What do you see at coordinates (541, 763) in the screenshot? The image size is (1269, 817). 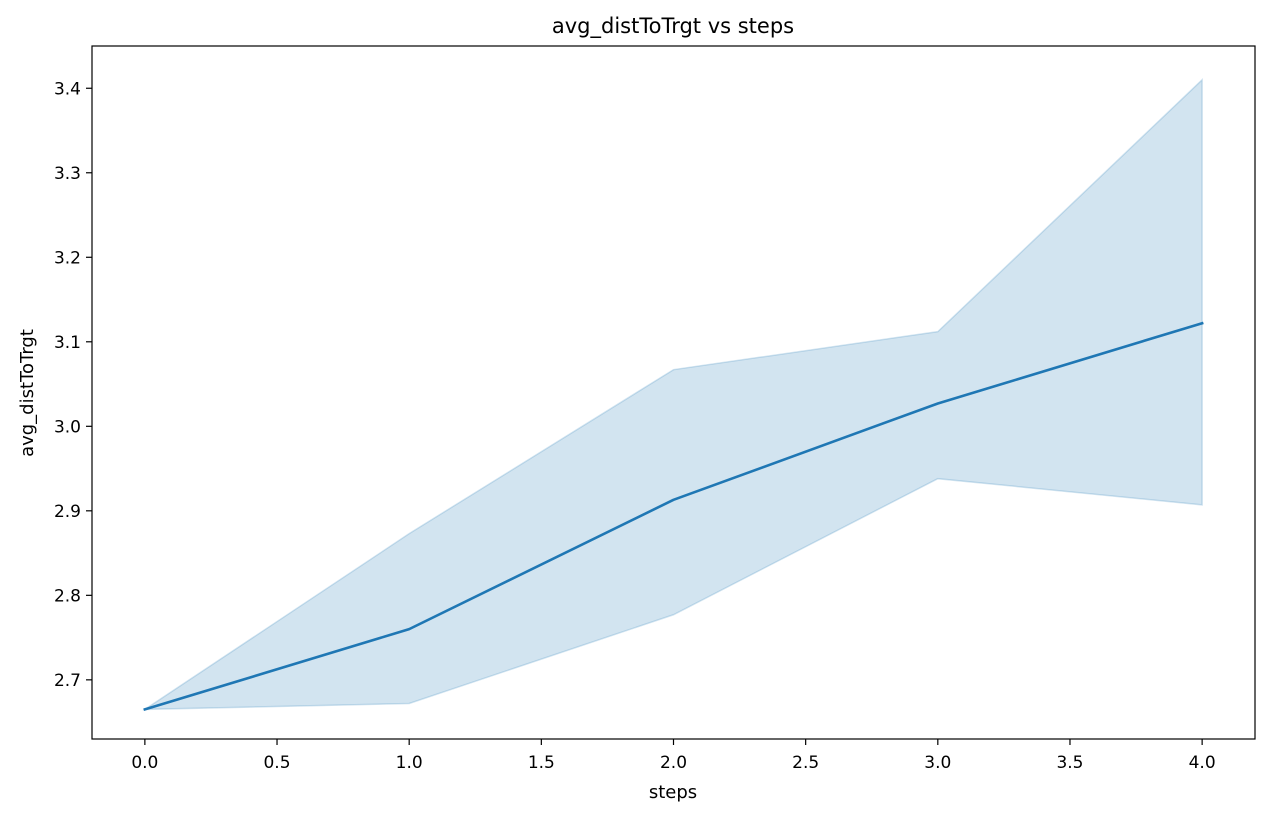 I see `x-tick-label: 1.5` at bounding box center [541, 763].